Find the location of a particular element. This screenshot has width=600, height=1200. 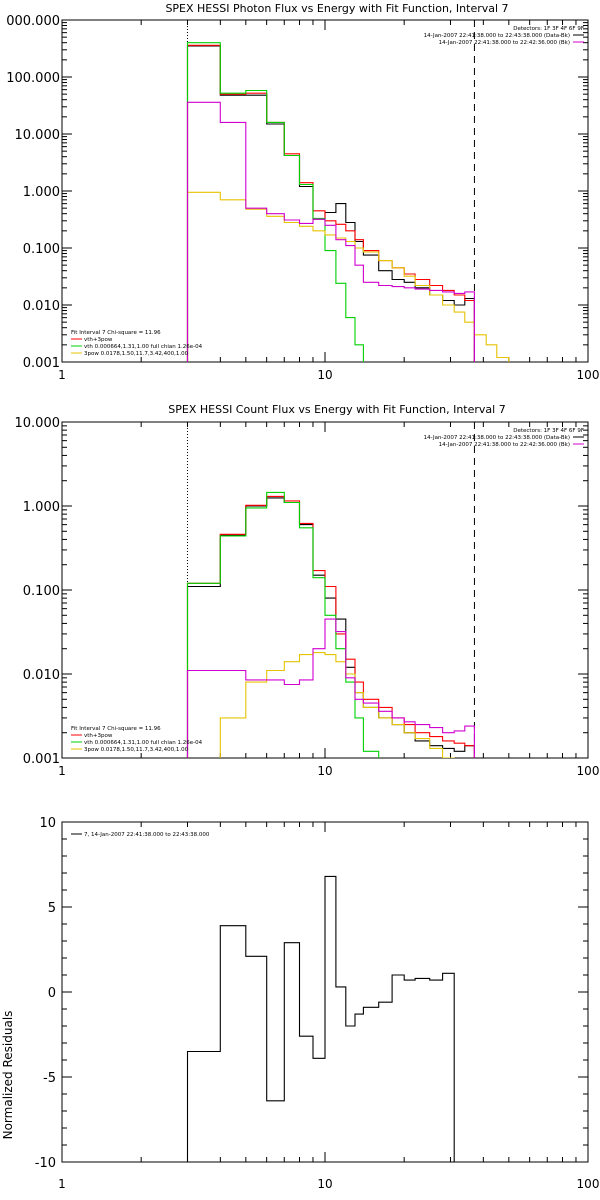

count-y-tick-label: 10.000 is located at coordinates (38, 423).